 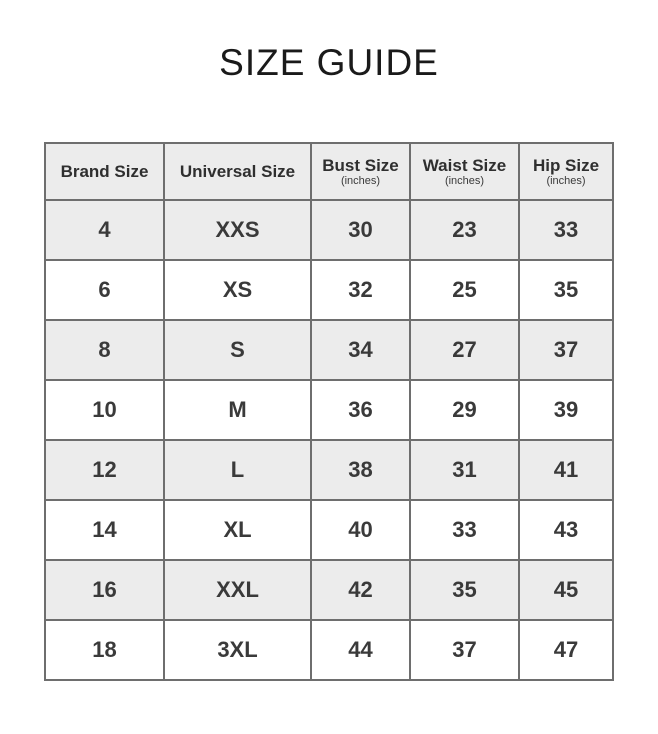 What do you see at coordinates (360, 530) in the screenshot?
I see `table-cell: 40` at bounding box center [360, 530].